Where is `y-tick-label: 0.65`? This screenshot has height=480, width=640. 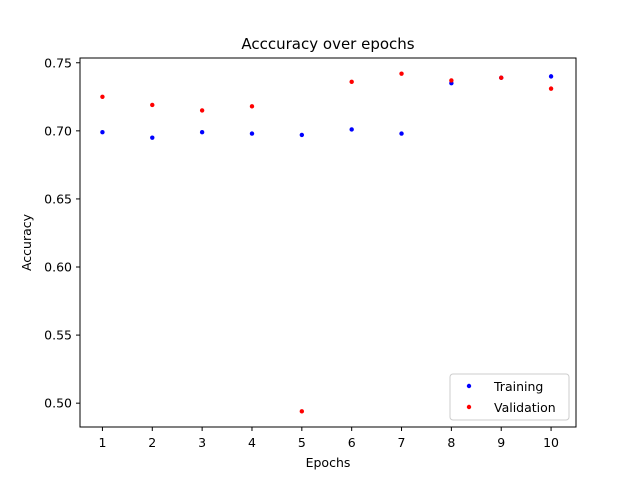
y-tick-label: 0.65 is located at coordinates (58, 198).